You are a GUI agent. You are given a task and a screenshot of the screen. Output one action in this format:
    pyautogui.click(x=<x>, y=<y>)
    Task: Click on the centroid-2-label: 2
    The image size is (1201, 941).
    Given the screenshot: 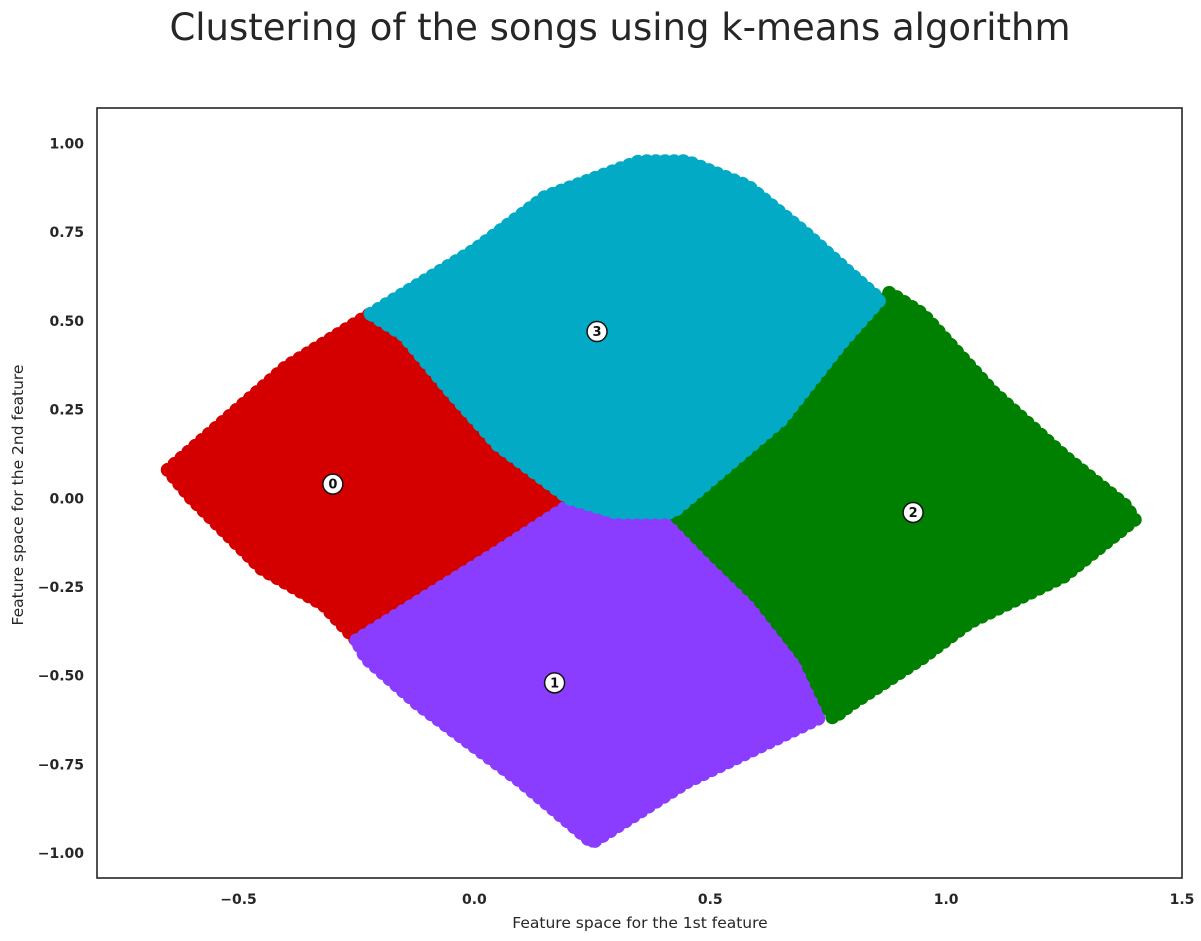 What is the action you would take?
    pyautogui.click(x=913, y=513)
    